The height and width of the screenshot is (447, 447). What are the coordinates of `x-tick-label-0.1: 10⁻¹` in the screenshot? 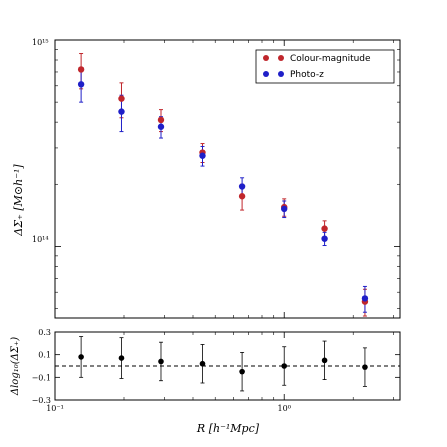 It's located at (55, 408).